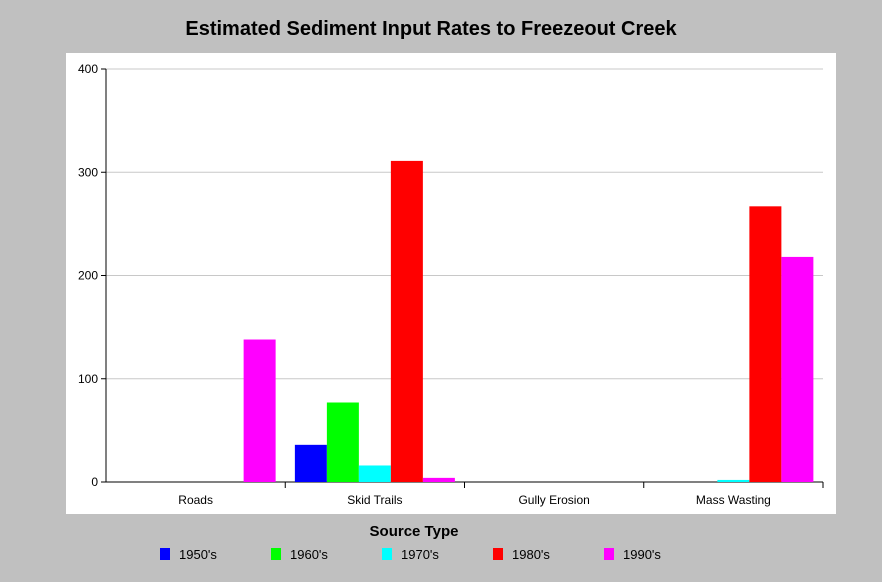  I want to click on legend: 1950's 1960's 1970's 1980's 1990's, so click(437, 554).